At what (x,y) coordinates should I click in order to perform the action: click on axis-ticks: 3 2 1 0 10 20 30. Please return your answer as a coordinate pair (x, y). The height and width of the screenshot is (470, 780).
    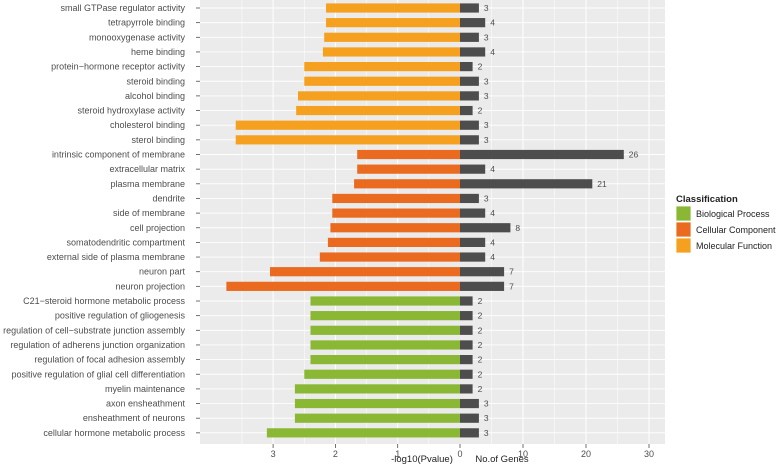
    Looking at the image, I should click on (462, 451).